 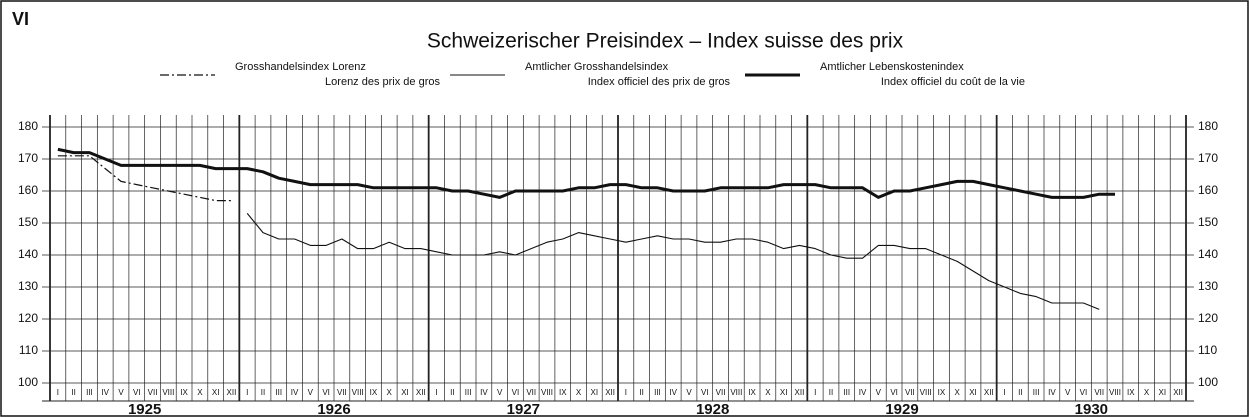 What do you see at coordinates (28, 222) in the screenshot?
I see `y-tick-label: 150` at bounding box center [28, 222].